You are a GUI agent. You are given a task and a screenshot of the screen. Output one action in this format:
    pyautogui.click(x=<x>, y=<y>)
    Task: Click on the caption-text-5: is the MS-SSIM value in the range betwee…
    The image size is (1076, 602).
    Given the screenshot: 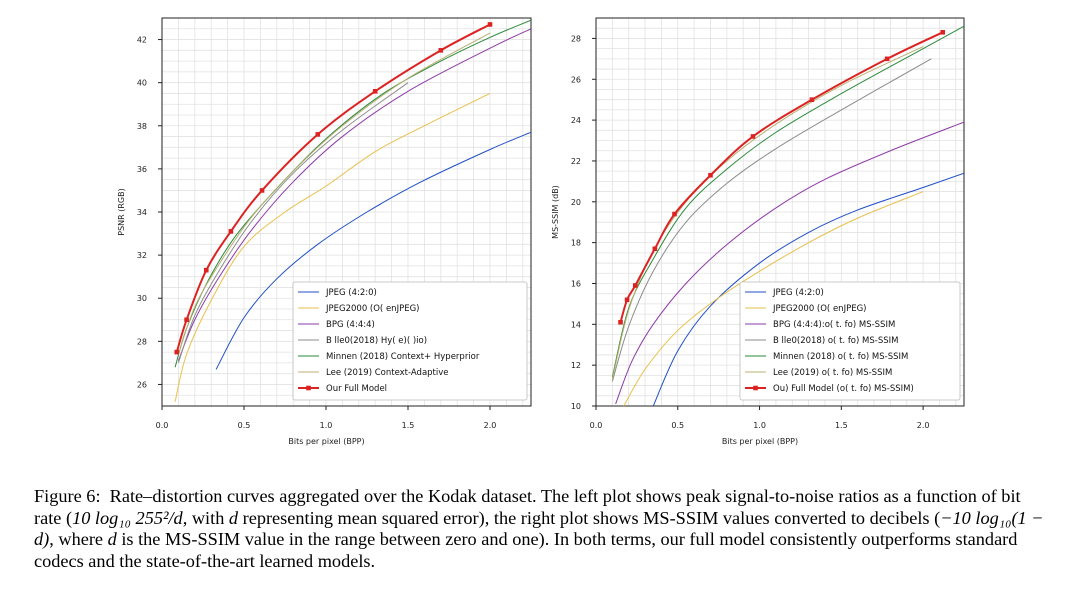 What is the action you would take?
    pyautogui.click(x=526, y=550)
    